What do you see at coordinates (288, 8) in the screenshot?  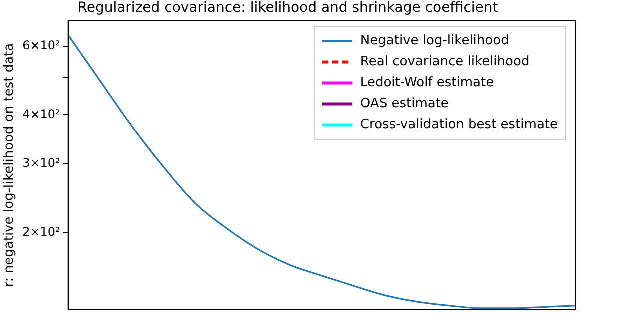 I see `chart-title: Regularized covariance: likelihood and shrinkage coefficient` at bounding box center [288, 8].